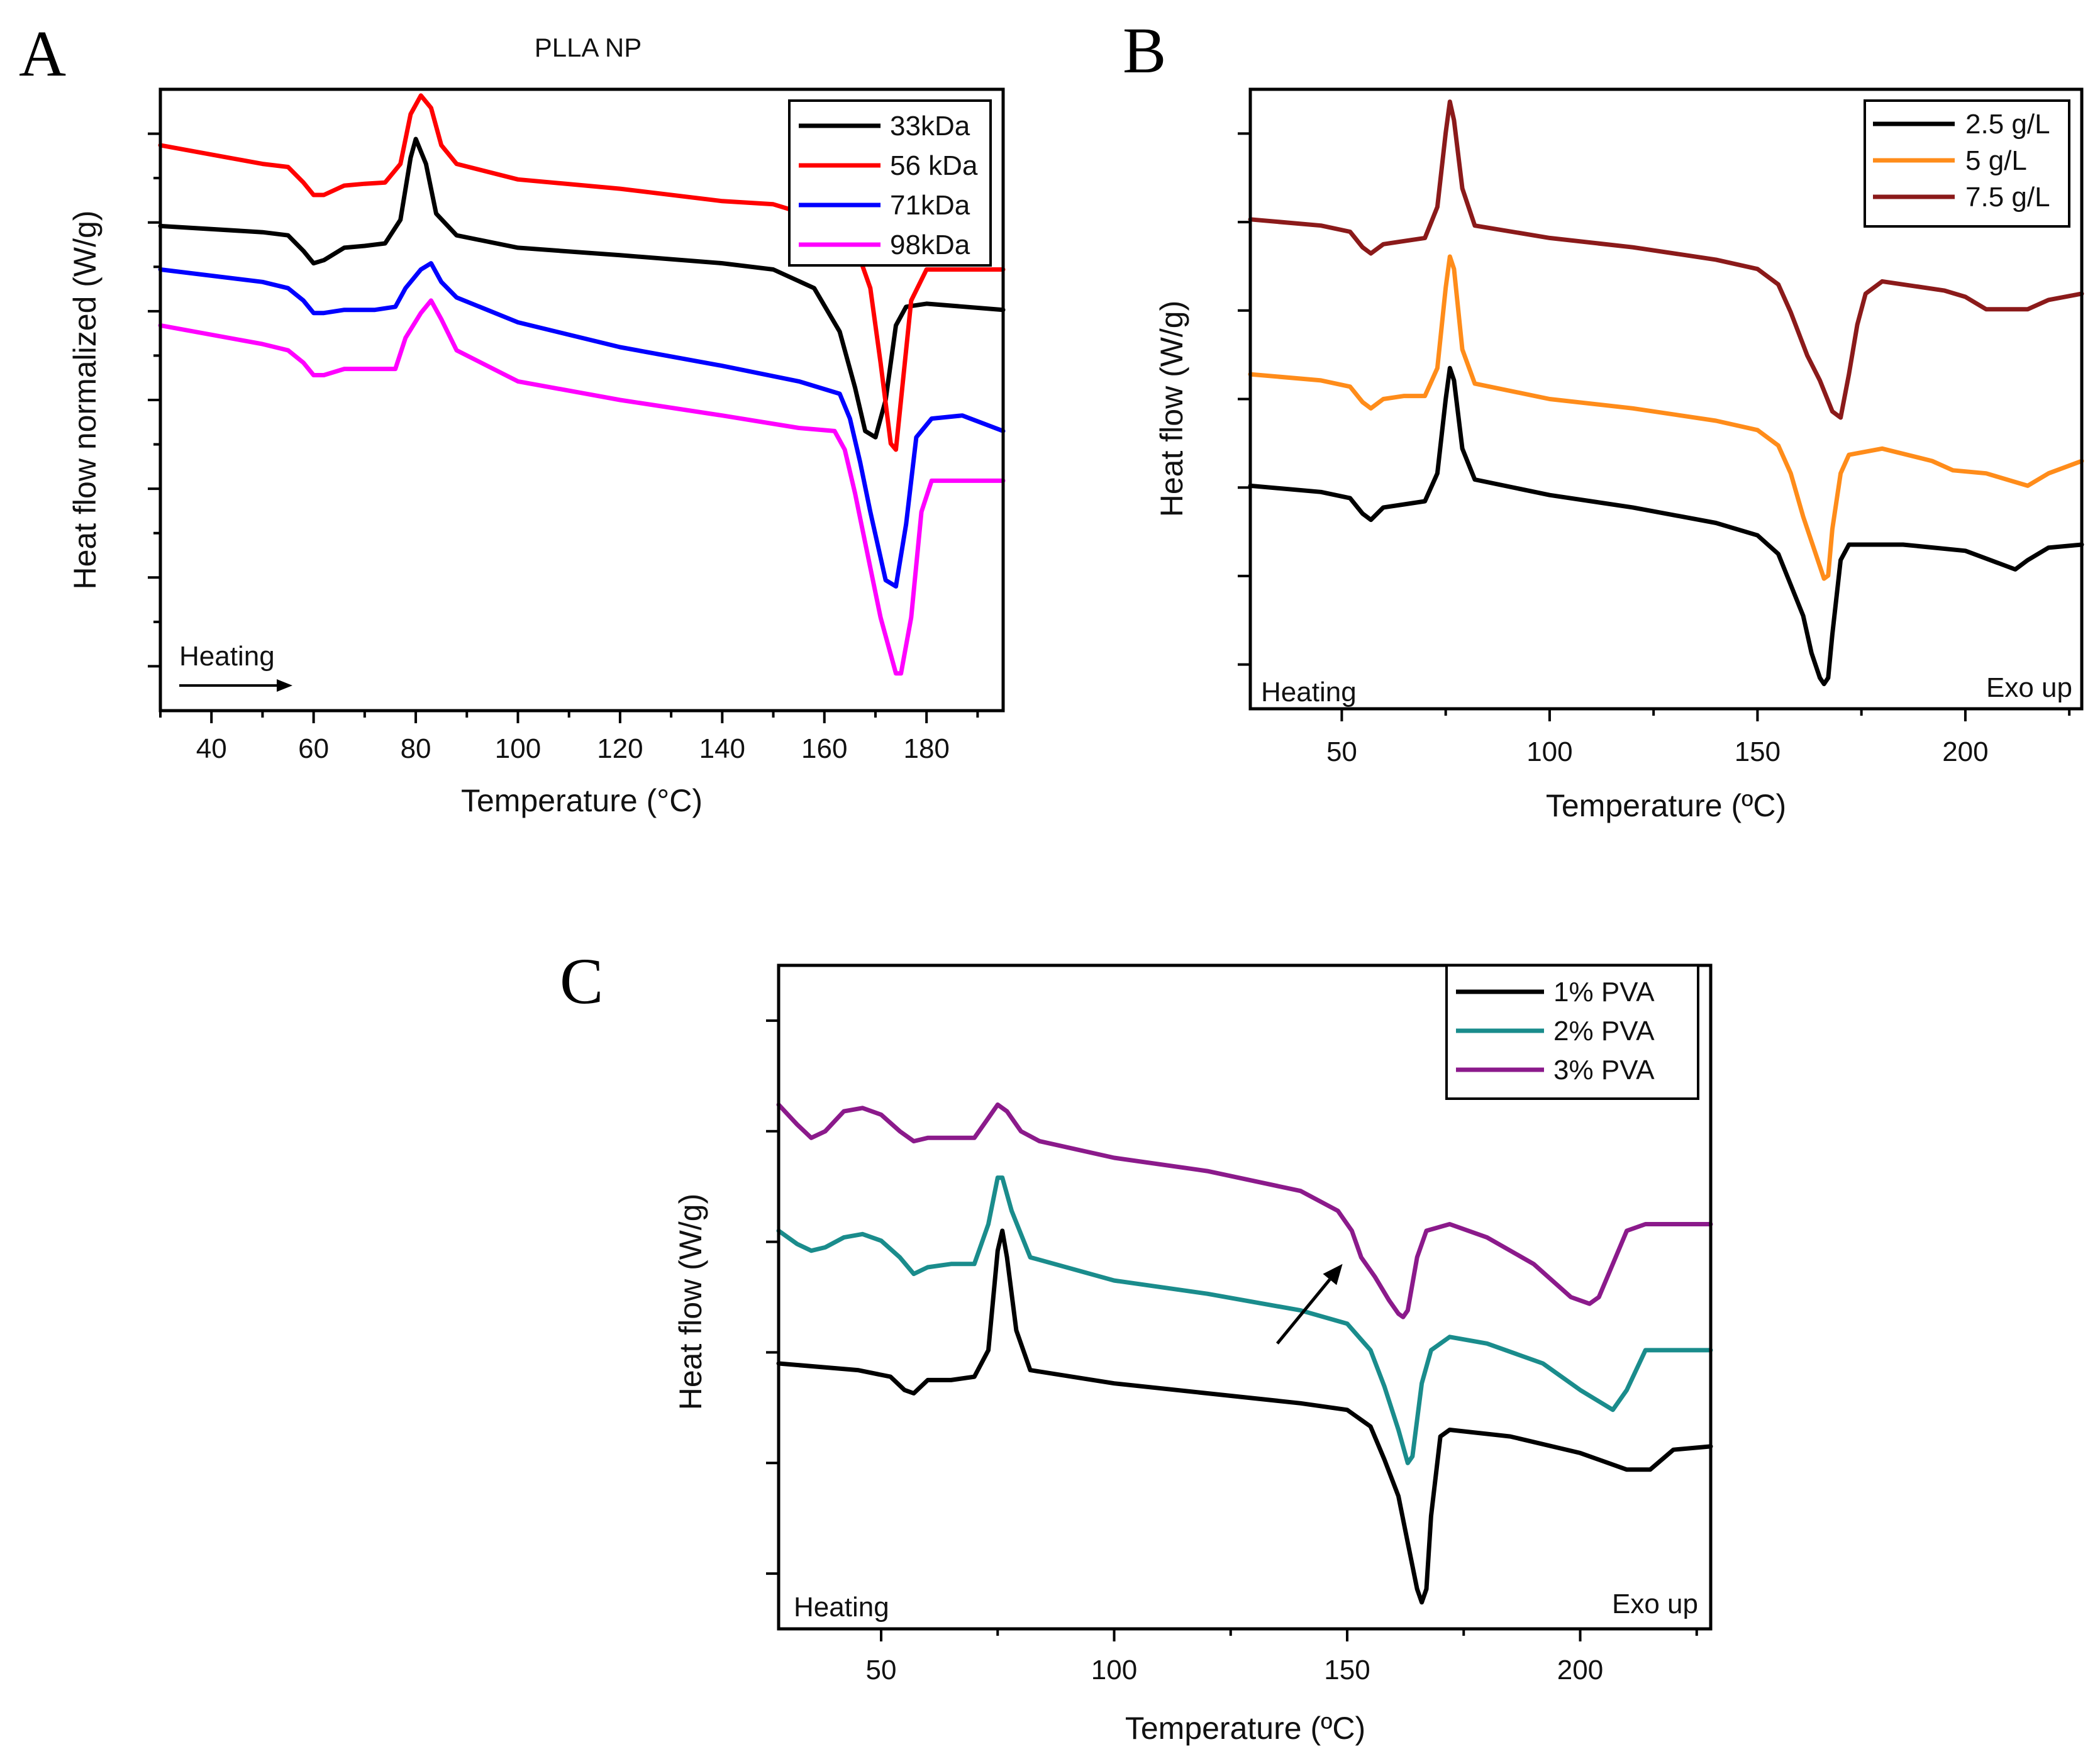 This screenshot has height=1754, width=2100. What do you see at coordinates (211, 749) in the screenshot?
I see `x-tick-label: 40` at bounding box center [211, 749].